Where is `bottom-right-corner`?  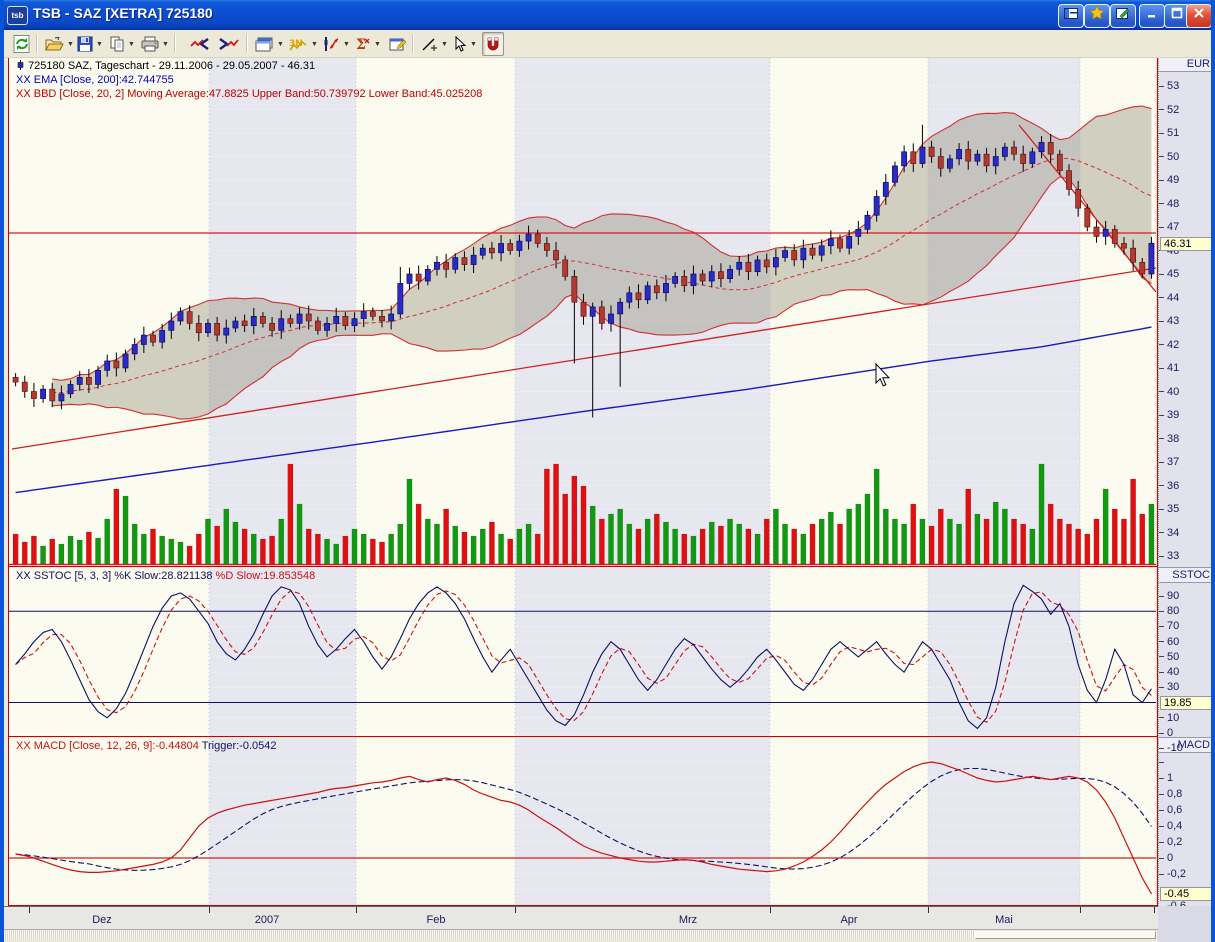 bottom-right-corner is located at coordinates (1184, 924).